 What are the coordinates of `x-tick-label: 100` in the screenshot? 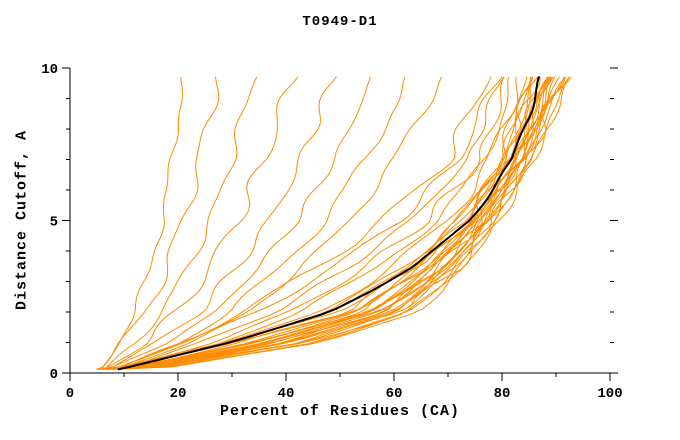 It's located at (609, 394).